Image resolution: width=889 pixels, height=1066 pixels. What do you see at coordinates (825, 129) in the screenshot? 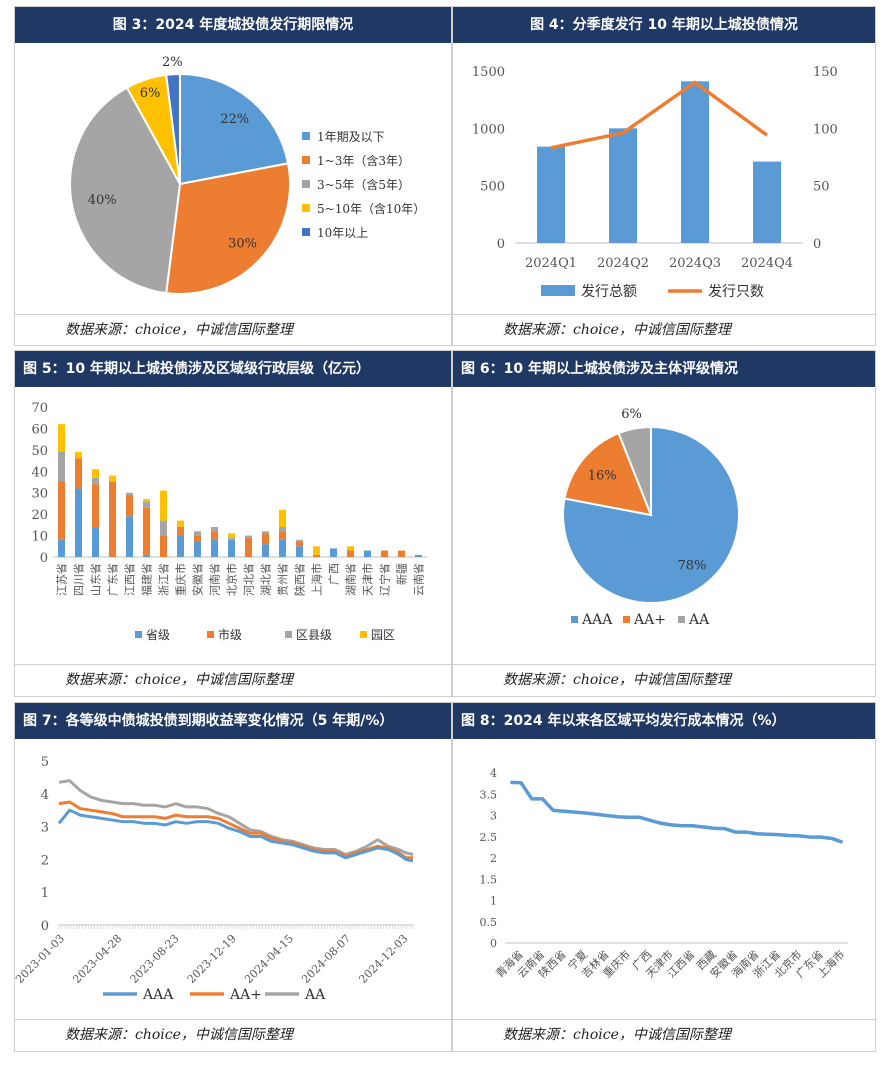
I see `y2-tick-label: 100` at bounding box center [825, 129].